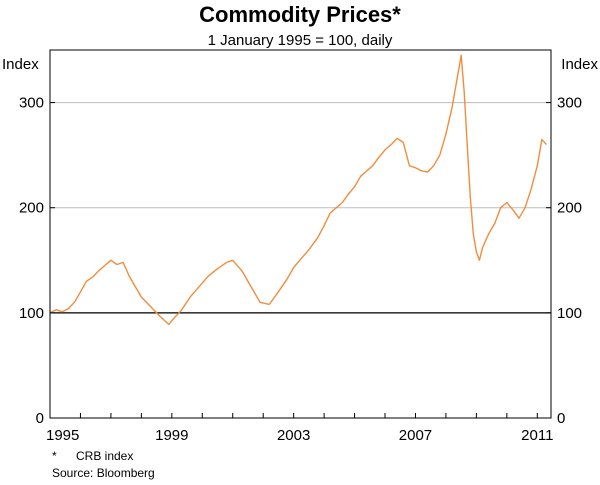  Describe the element at coordinates (171, 435) in the screenshot. I see `x-tick-label-1999: 1999` at that location.